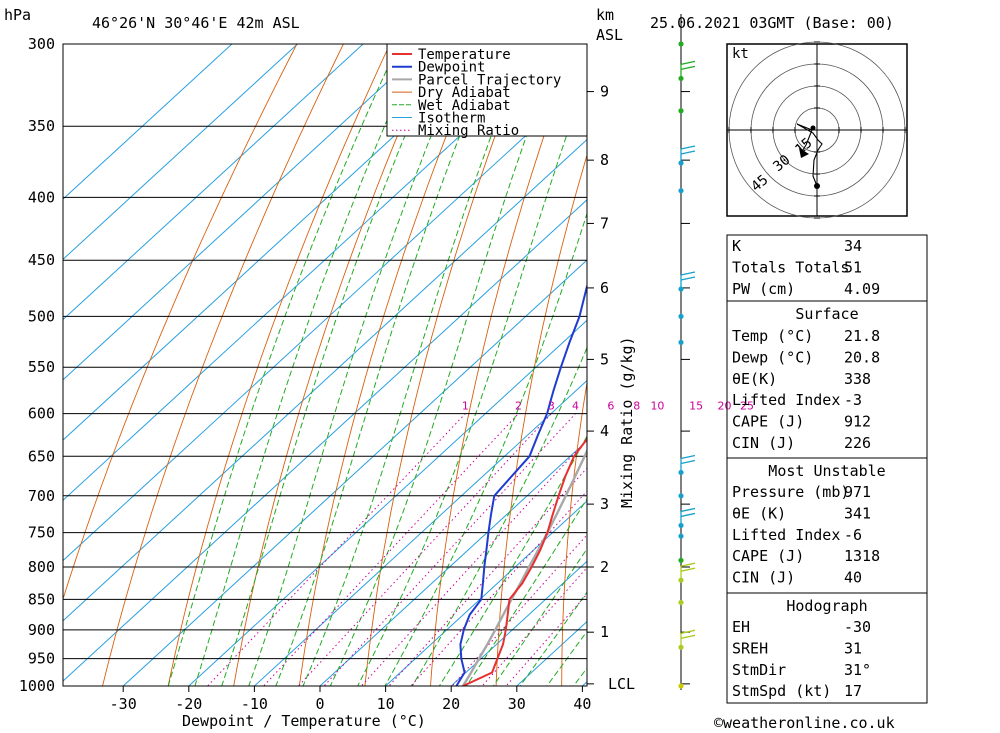  What do you see at coordinates (862, 289) in the screenshot?
I see `index-row-value: 4.09` at bounding box center [862, 289].